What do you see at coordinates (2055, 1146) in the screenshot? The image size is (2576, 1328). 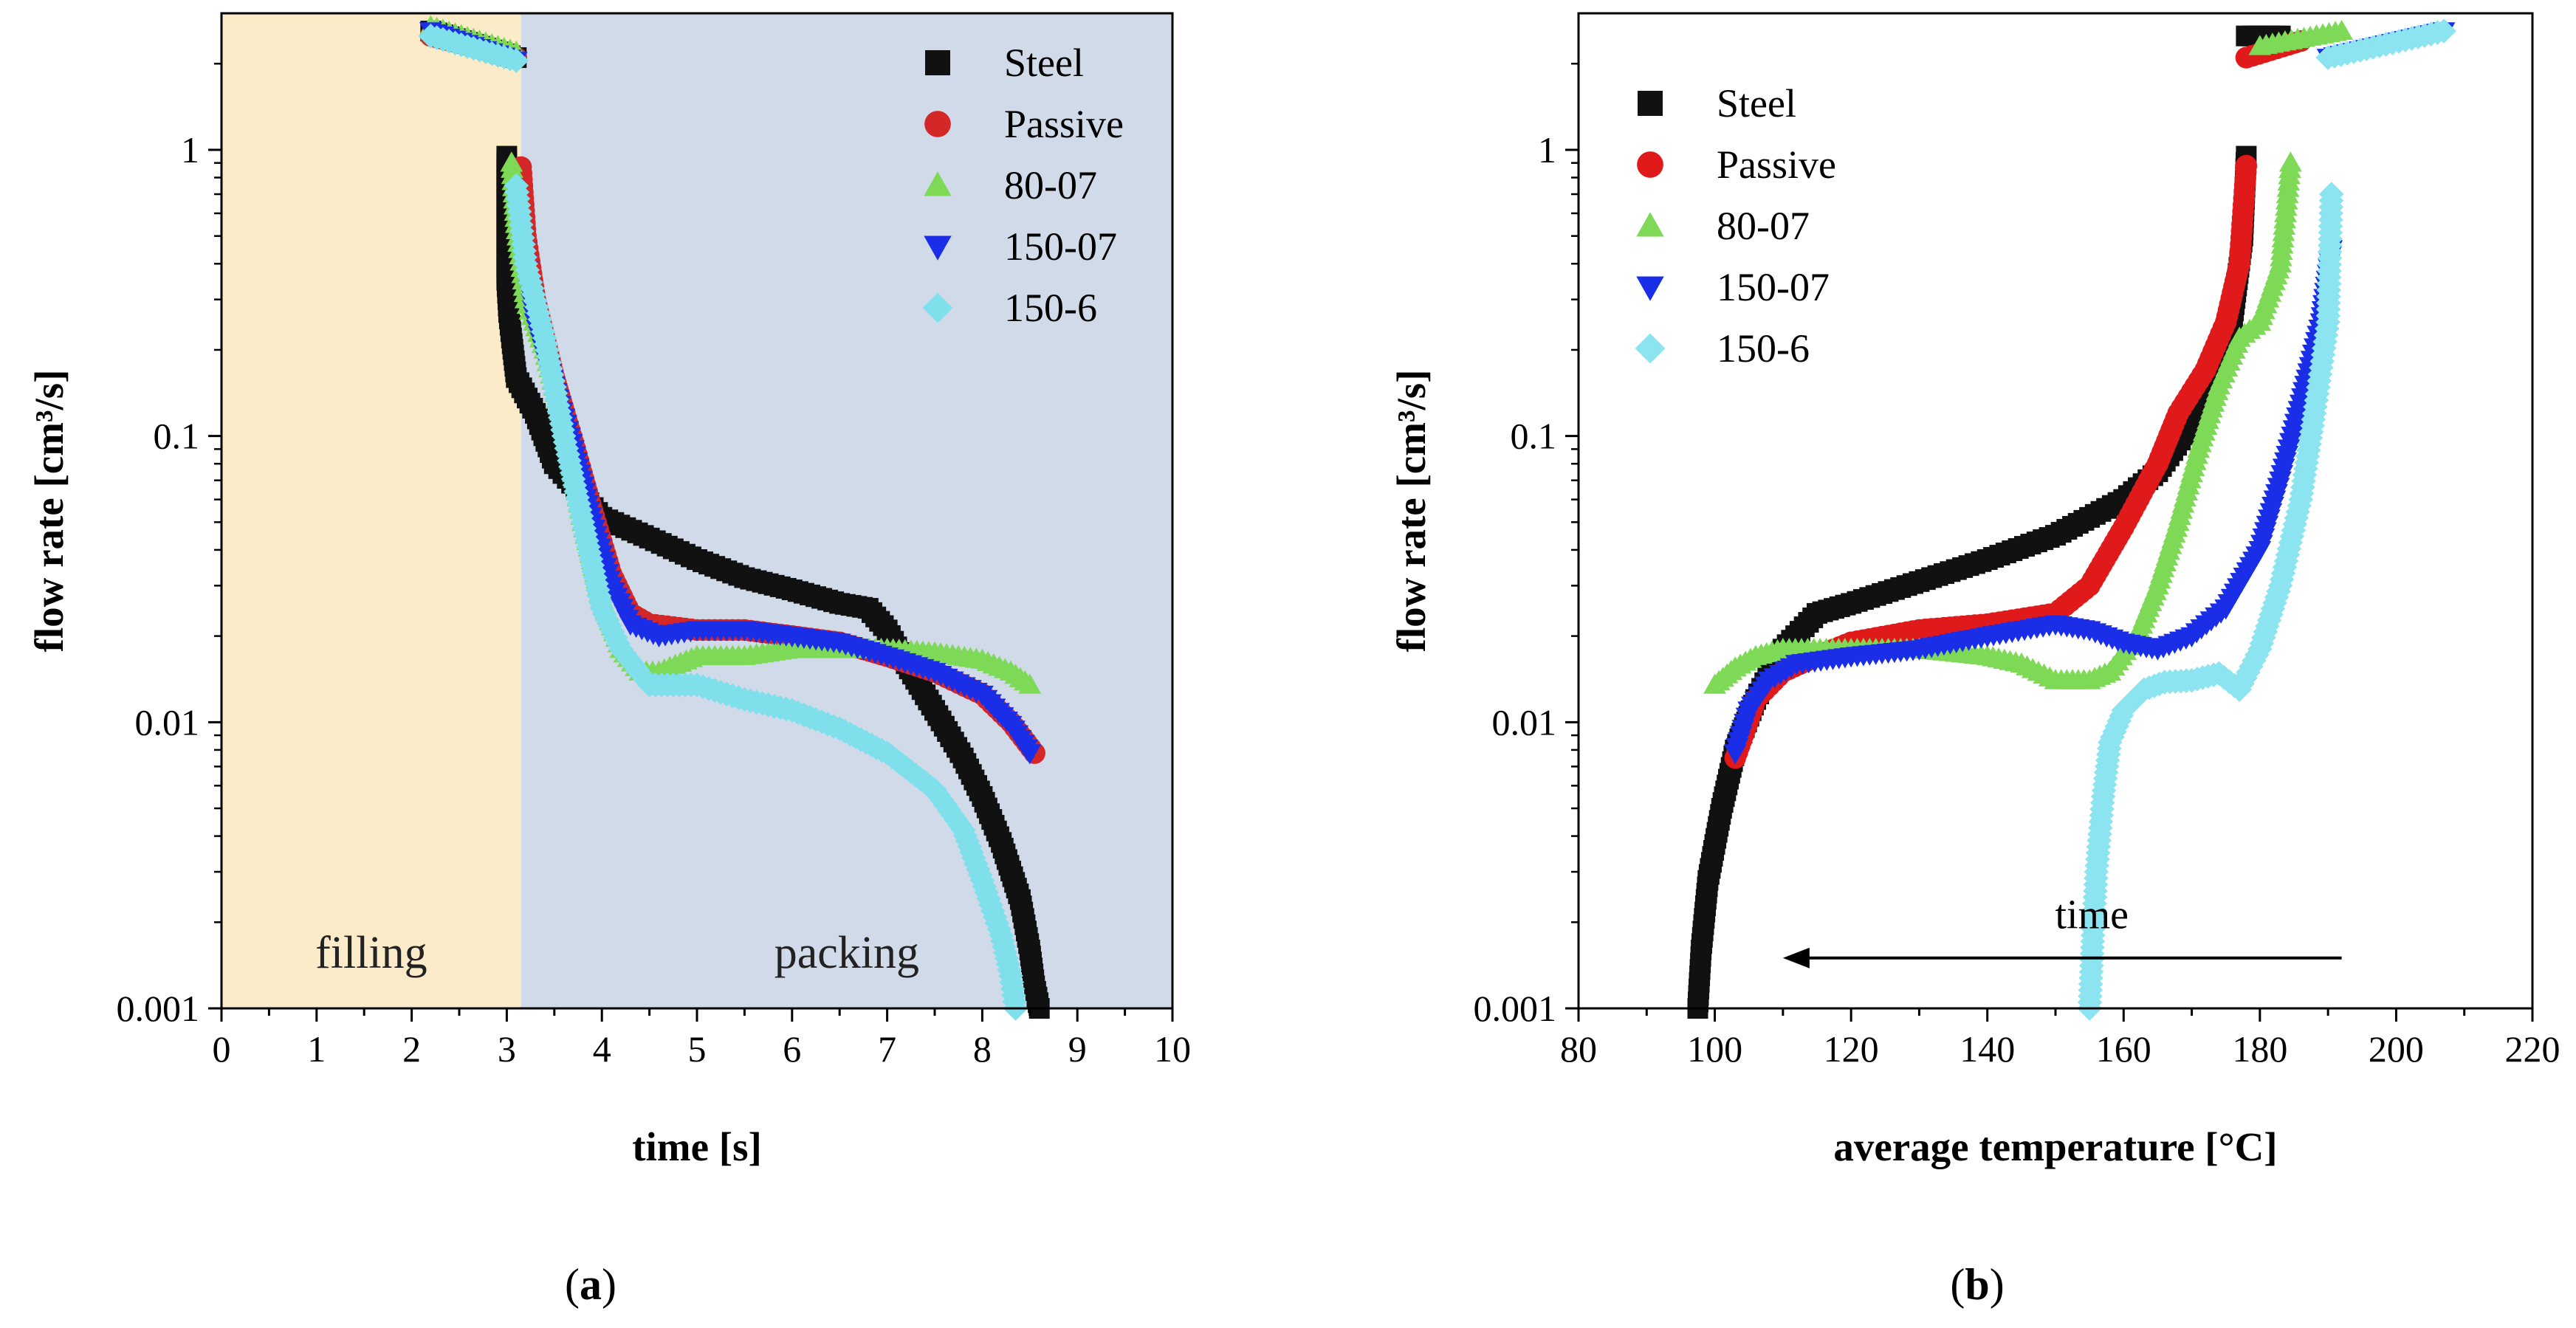 I see `x-axis-label: average temperature [°C]` at bounding box center [2055, 1146].